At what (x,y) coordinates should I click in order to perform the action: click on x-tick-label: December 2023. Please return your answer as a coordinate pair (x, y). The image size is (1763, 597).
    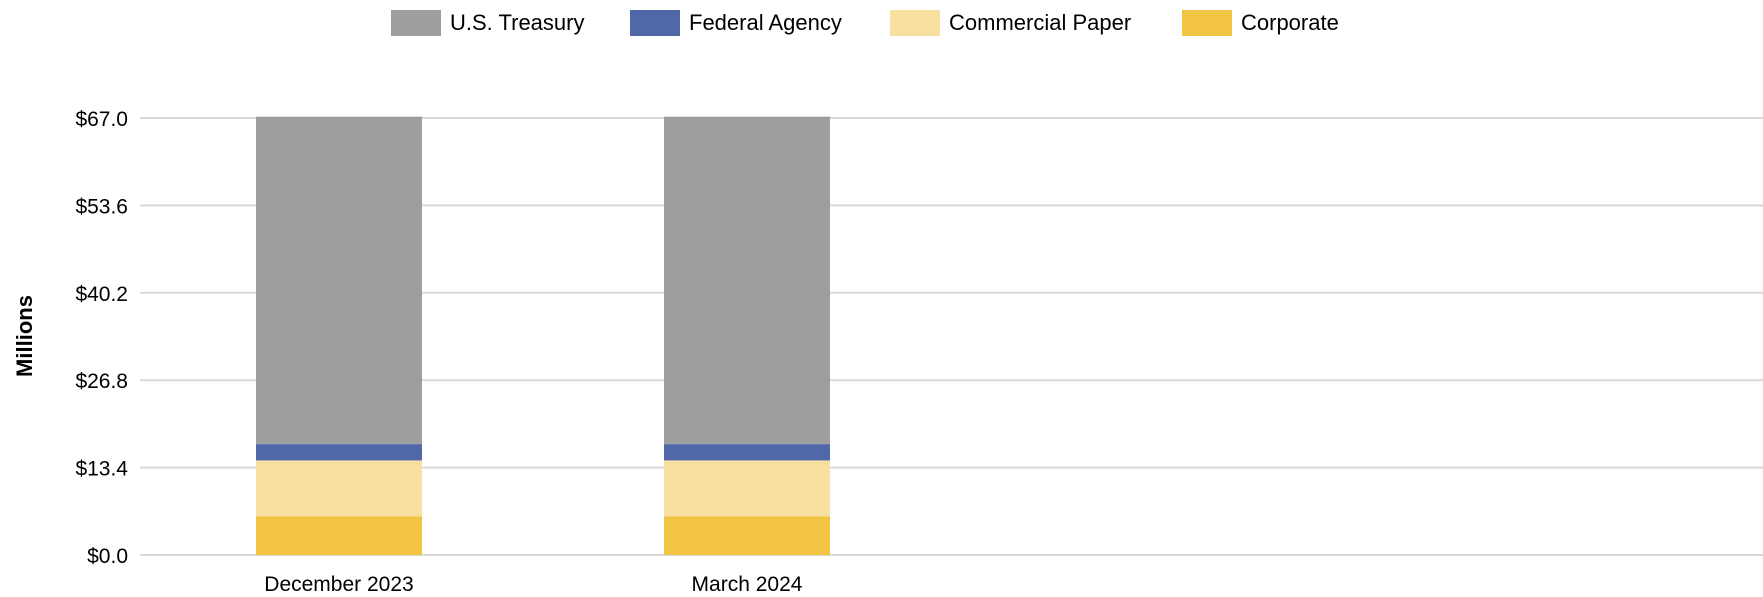
    Looking at the image, I should click on (338, 584).